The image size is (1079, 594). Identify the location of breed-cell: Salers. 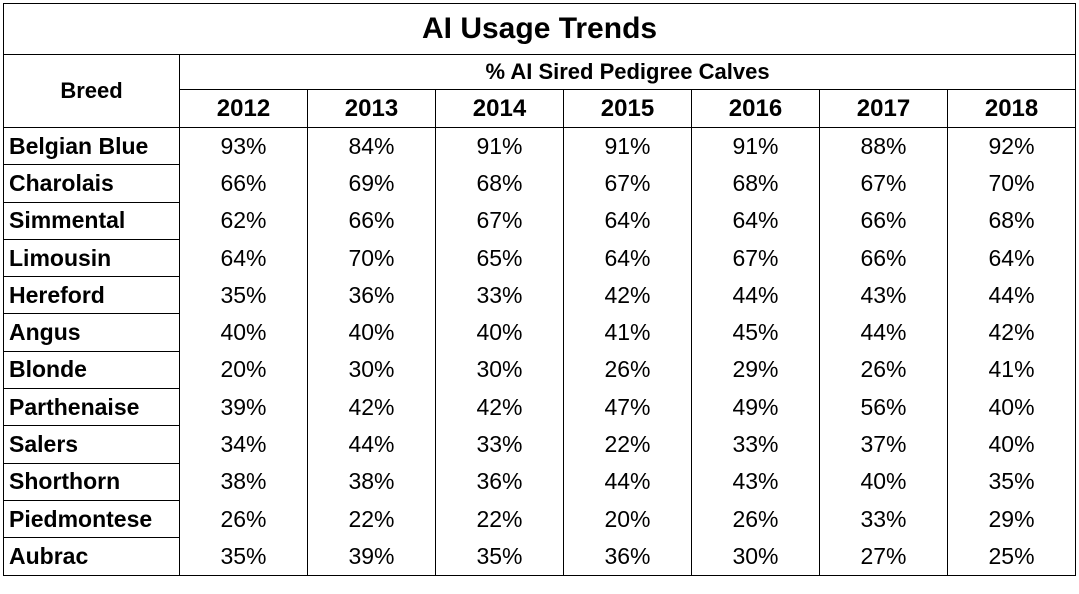
(92, 444).